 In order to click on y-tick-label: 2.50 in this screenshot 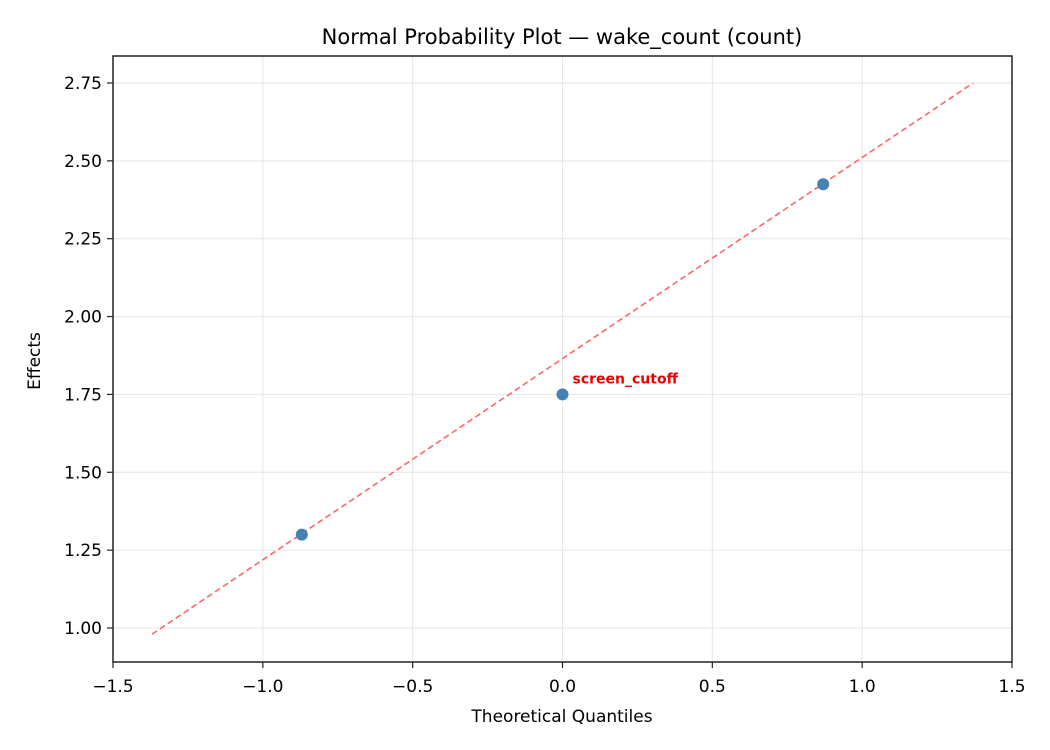, I will do `click(83, 162)`.